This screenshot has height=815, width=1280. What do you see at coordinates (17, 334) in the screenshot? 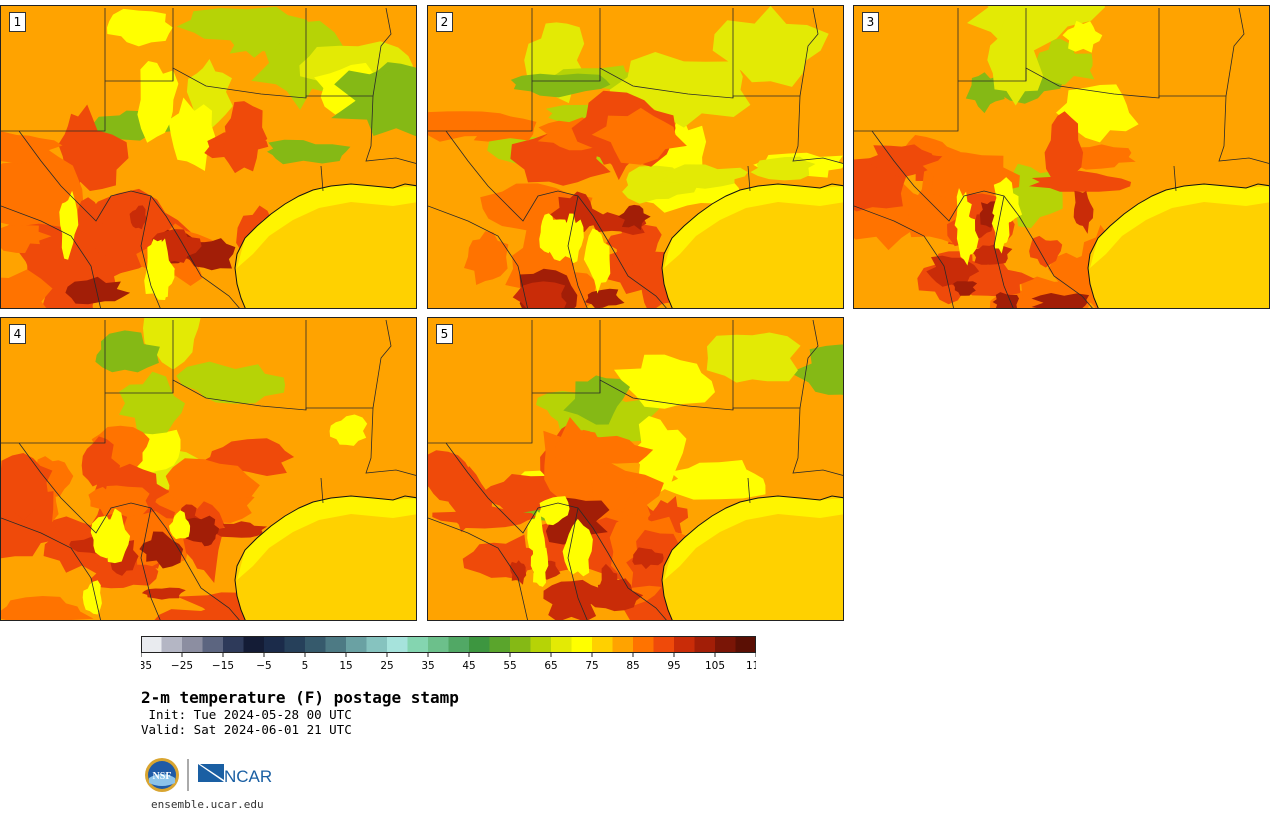
I see `member-label: 4` at bounding box center [17, 334].